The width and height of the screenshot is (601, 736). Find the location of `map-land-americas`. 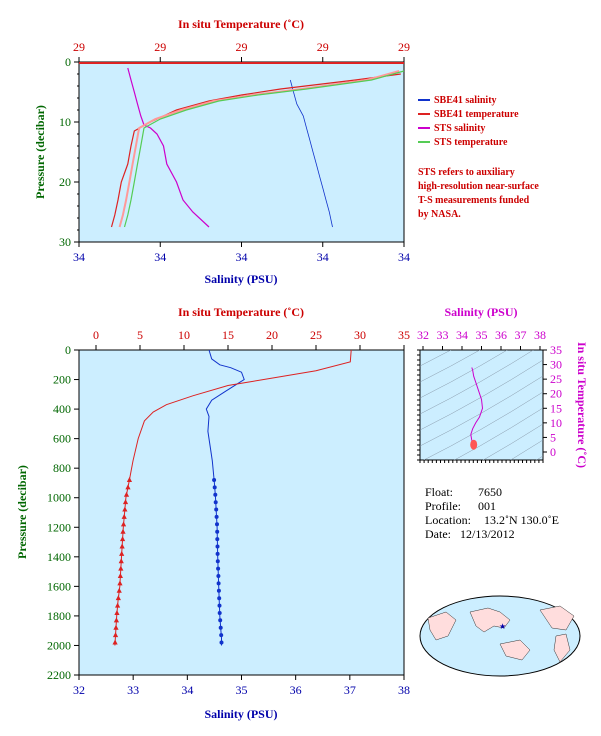

map-land-americas is located at coordinates (557, 618).